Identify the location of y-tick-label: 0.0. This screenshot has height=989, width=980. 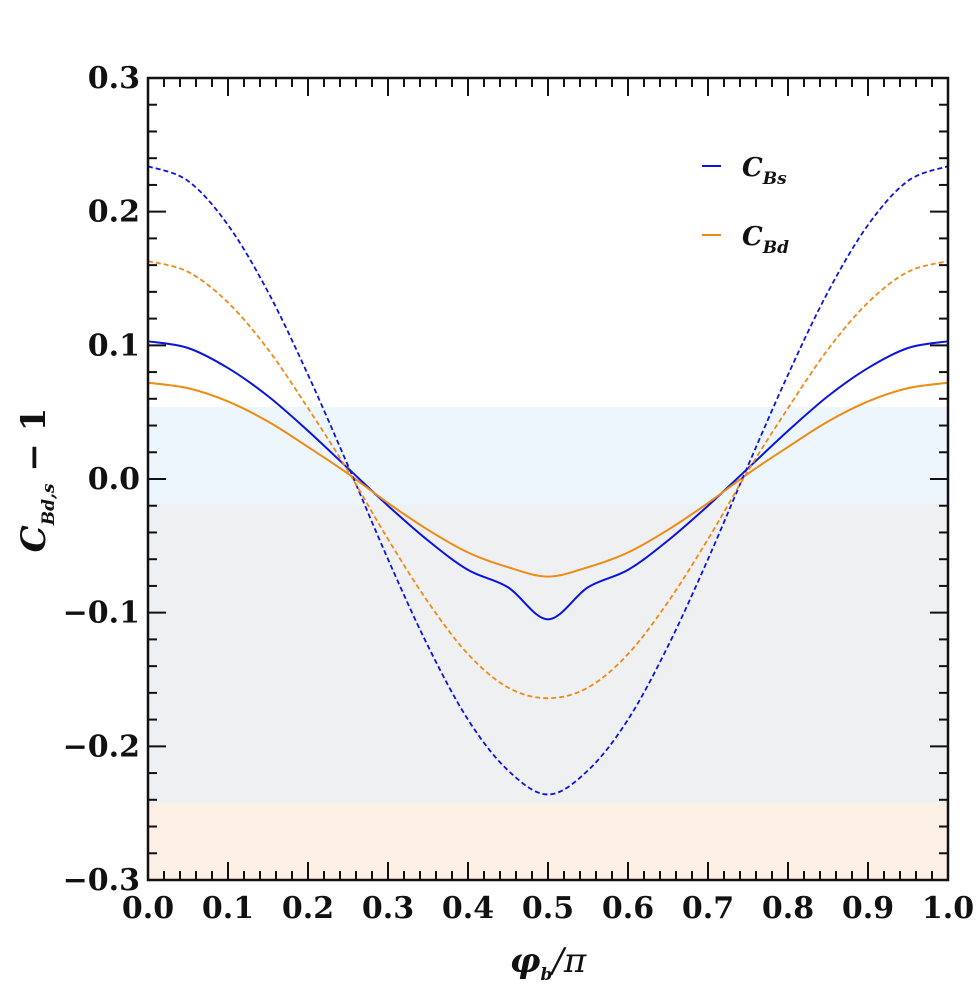
(114, 479).